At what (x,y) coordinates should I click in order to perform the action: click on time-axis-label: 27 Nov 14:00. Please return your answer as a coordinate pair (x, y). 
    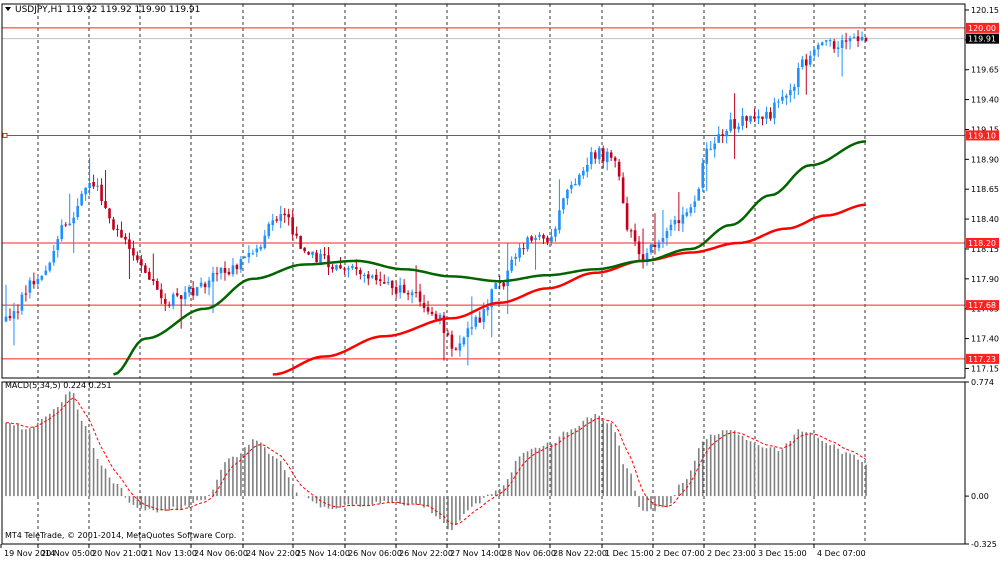
    Looking at the image, I should click on (477, 553).